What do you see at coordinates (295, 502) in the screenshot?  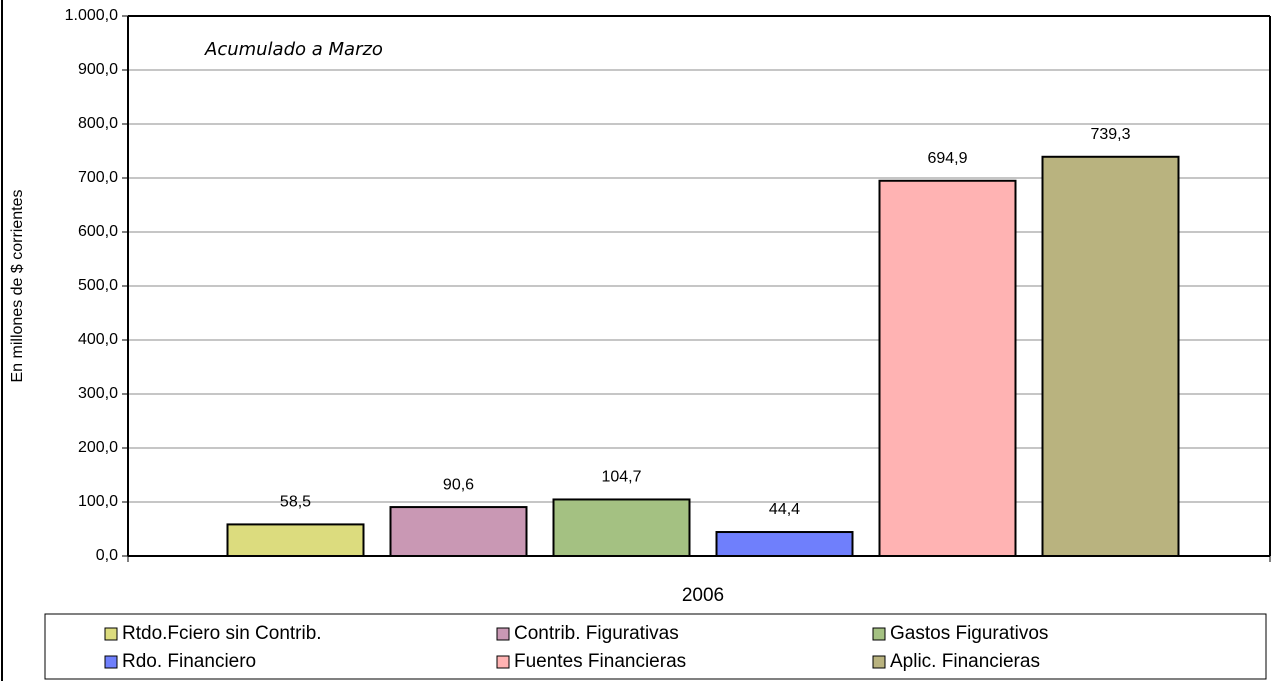 I see `value-label: 58,5` at bounding box center [295, 502].